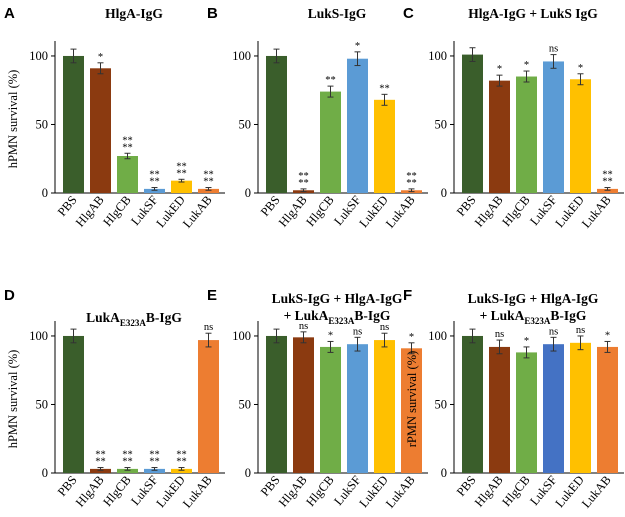  I want to click on chart-title: LukAE323AB-IgG, so click(134, 319).